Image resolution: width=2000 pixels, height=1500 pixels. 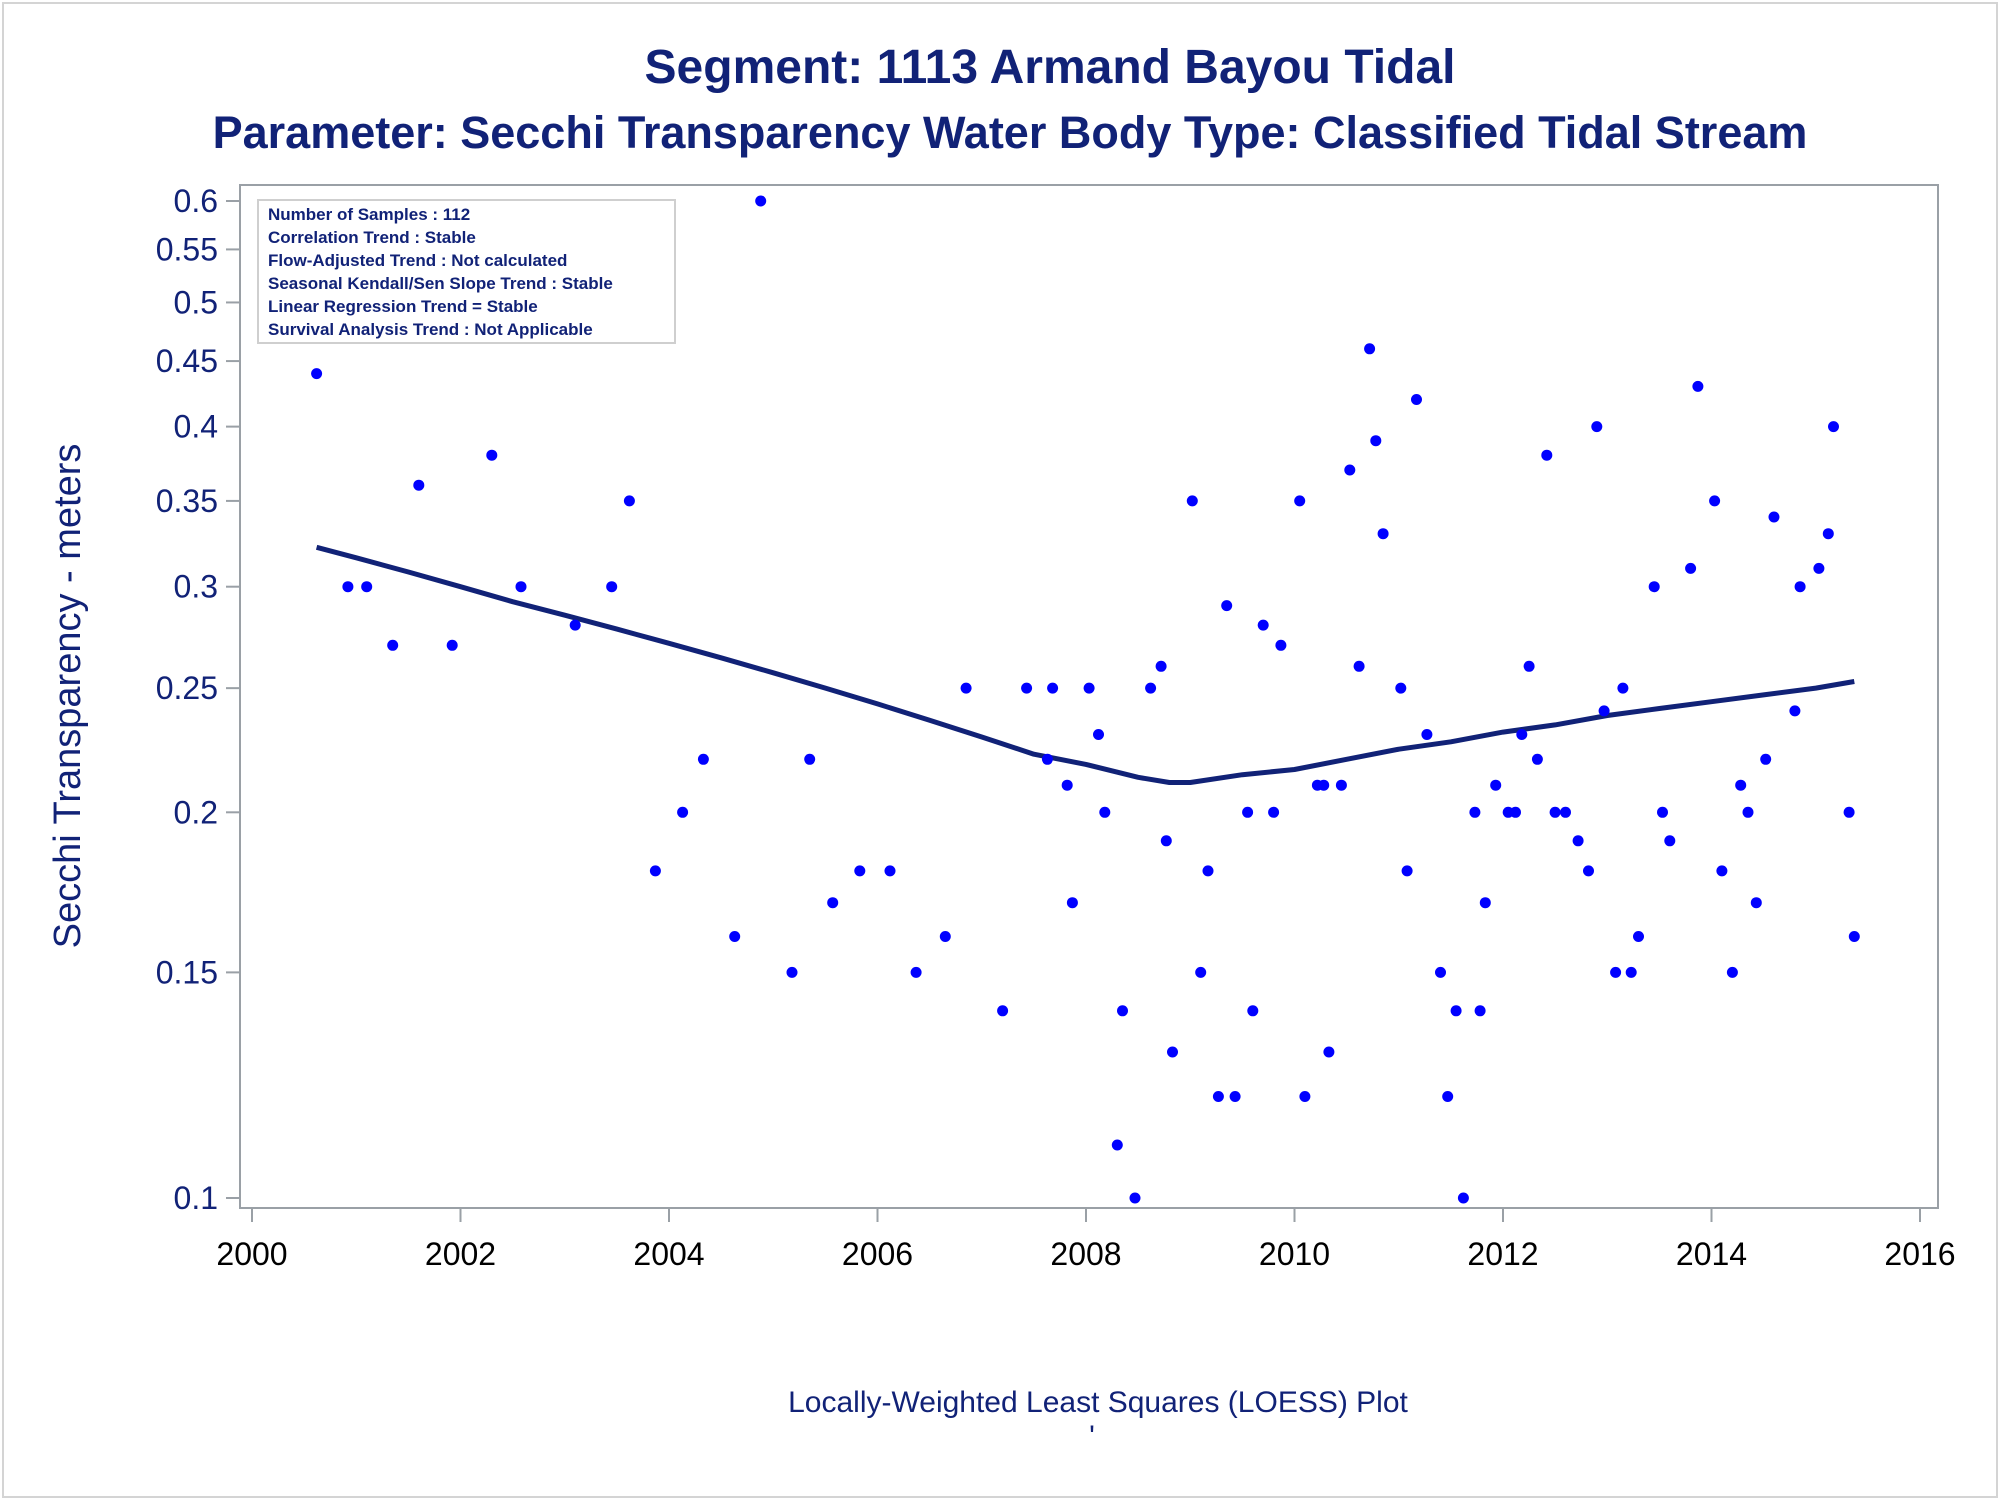 I want to click on stats-linear-regression-trend: Linear Regression Trend = Stable, so click(x=403, y=306).